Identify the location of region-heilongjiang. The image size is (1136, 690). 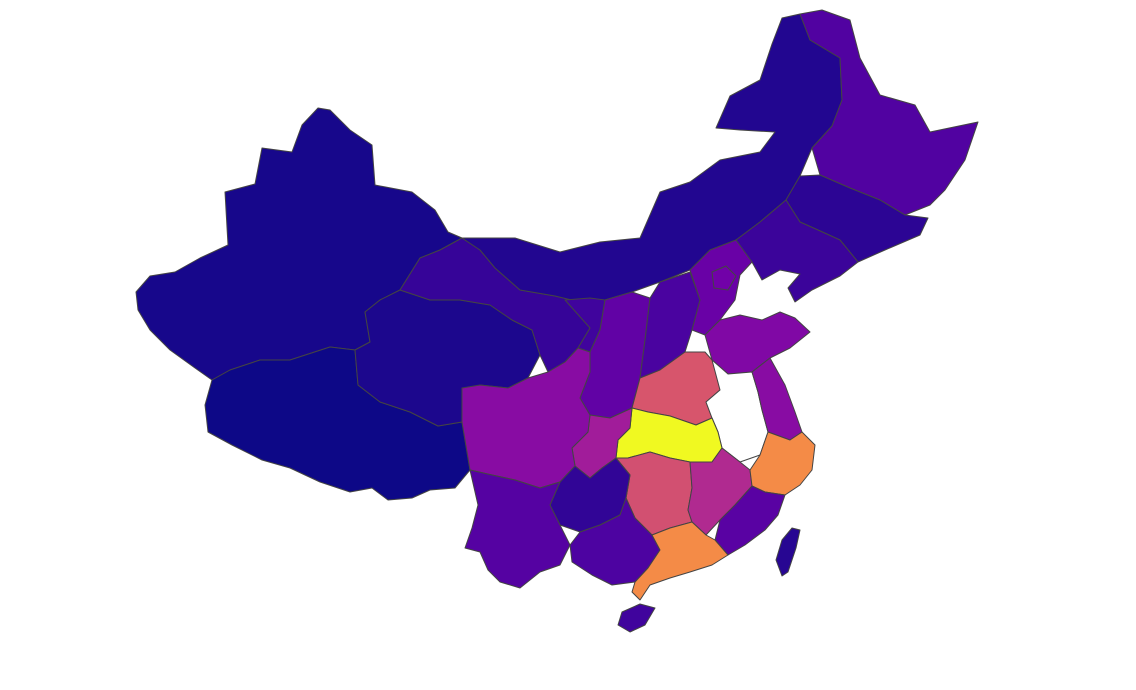
(889, 112).